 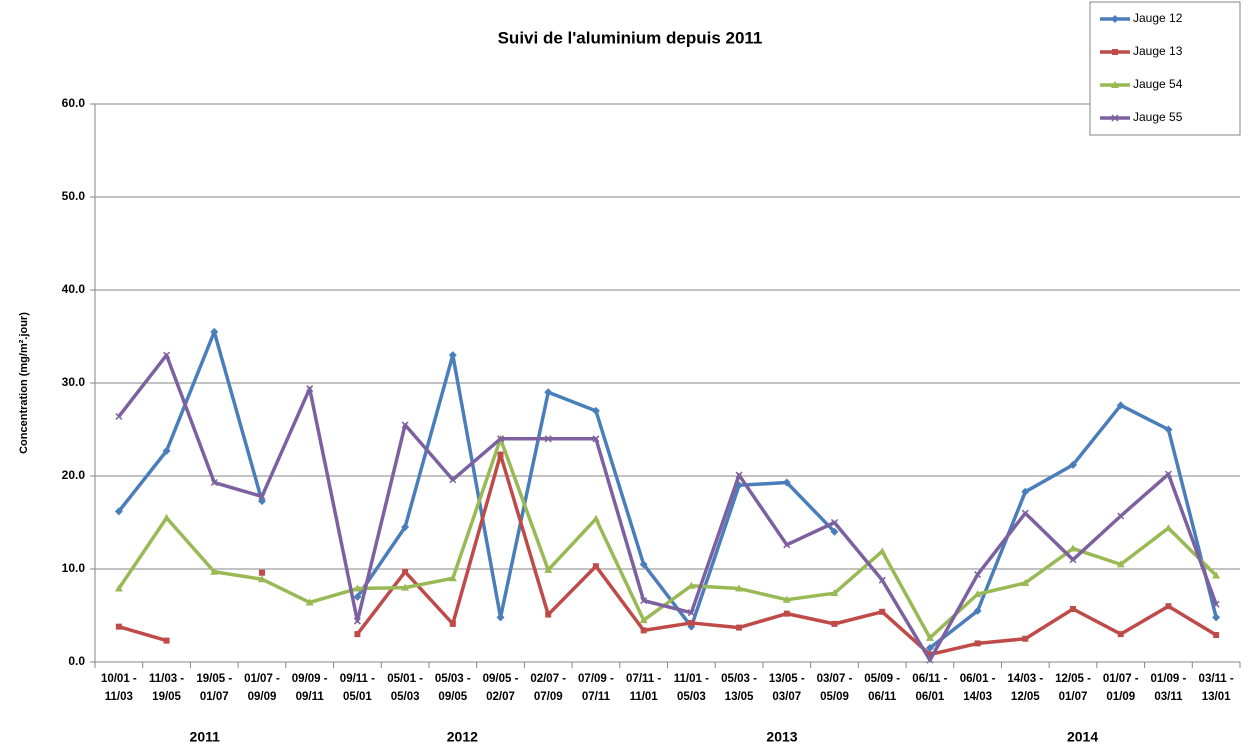 I want to click on x-tick-label: 01/09, so click(x=1120, y=697).